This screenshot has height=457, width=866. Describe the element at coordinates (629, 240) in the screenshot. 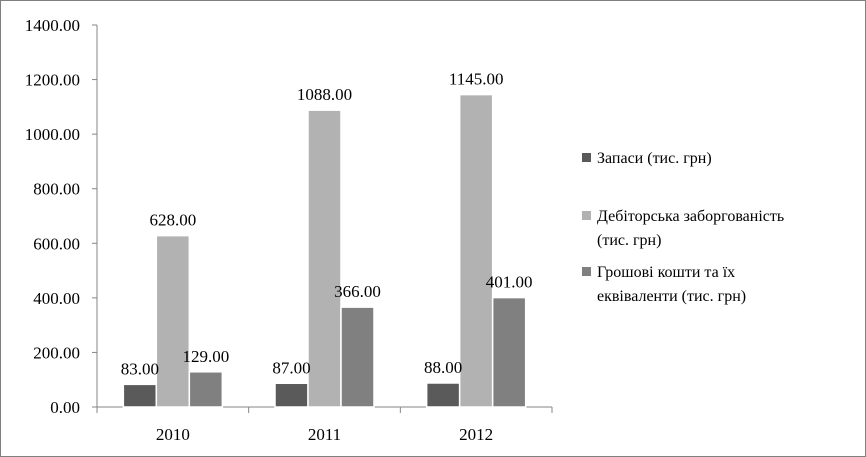

I see `legend-label: (тис. грн)` at that location.